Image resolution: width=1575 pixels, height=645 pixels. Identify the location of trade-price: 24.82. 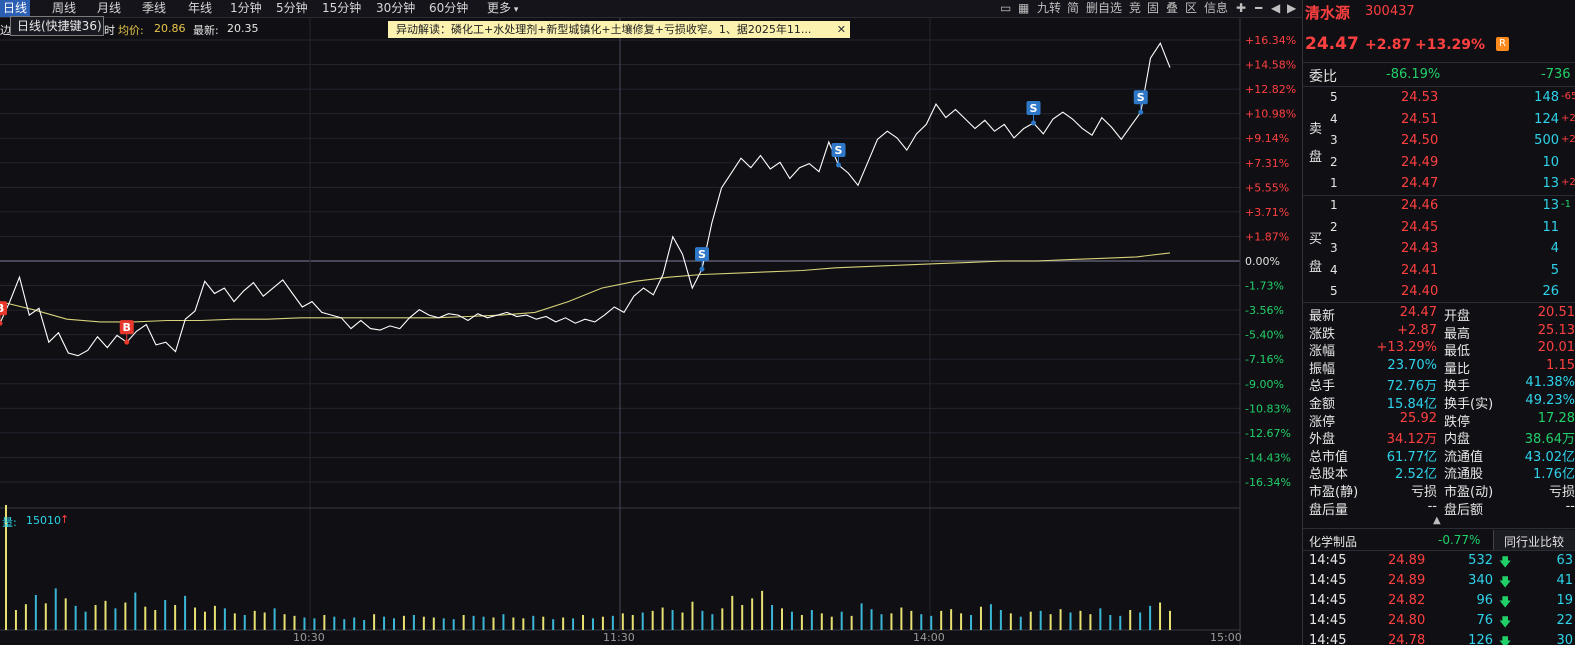
(1407, 600).